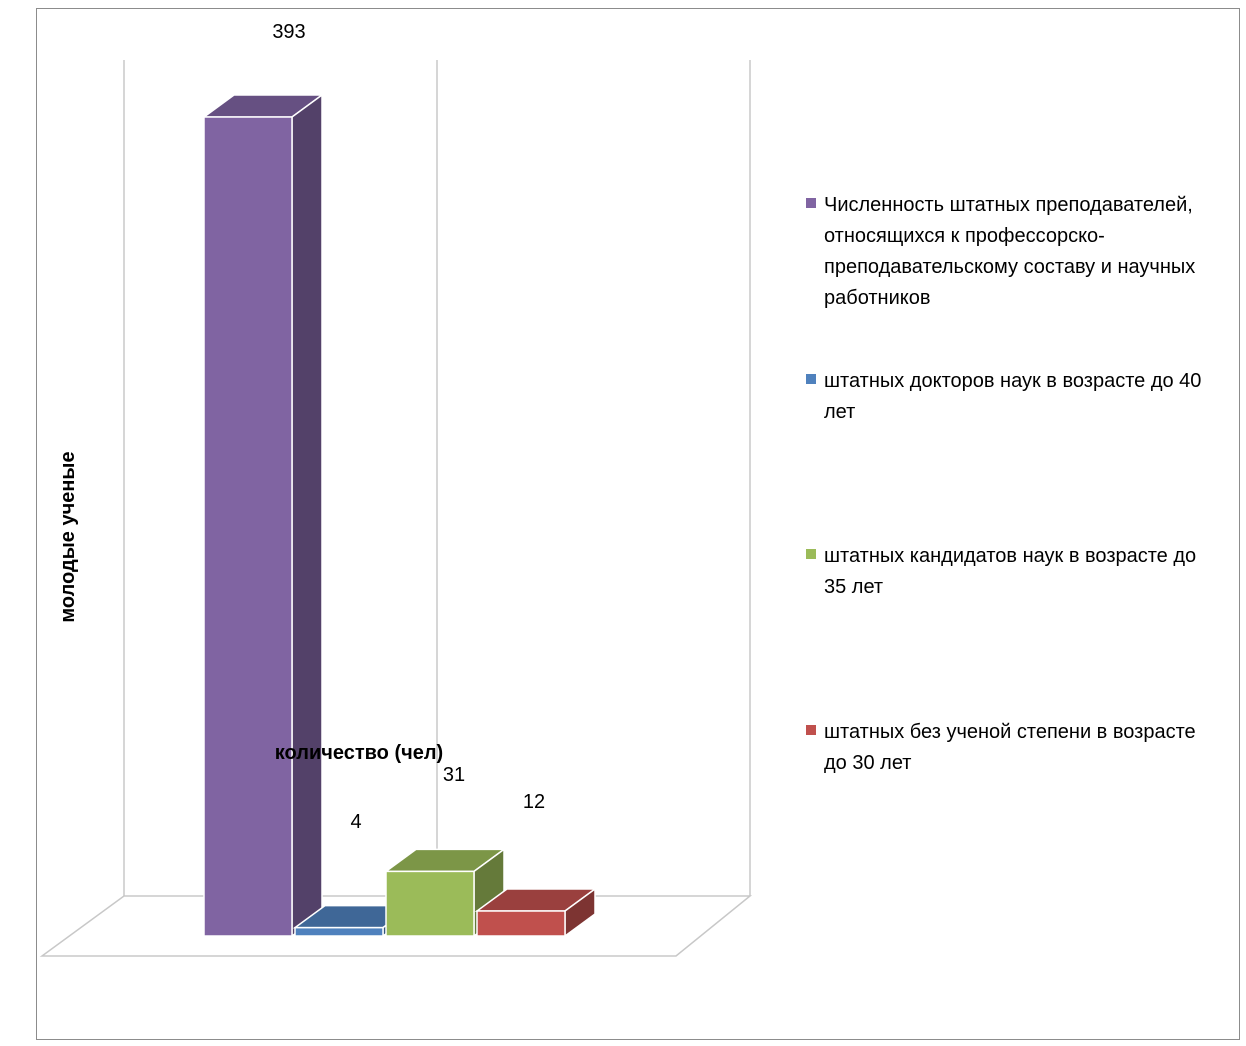 This screenshot has height=1046, width=1246. I want to click on bar-2-front, so click(430, 903).